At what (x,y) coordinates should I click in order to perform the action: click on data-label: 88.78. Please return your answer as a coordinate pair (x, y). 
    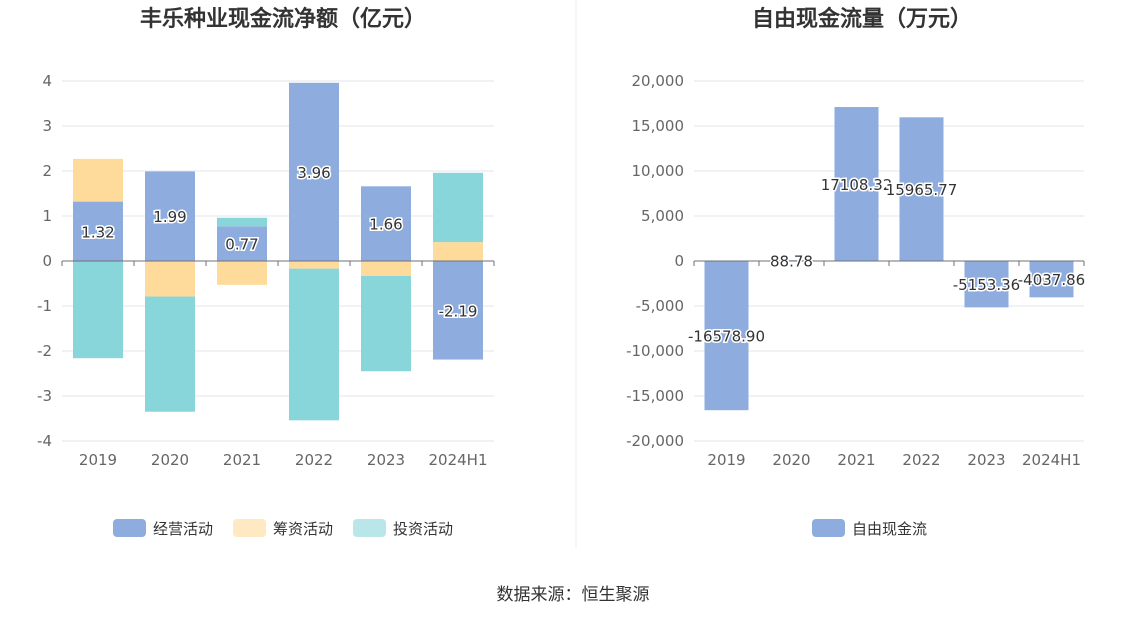
    Looking at the image, I should click on (791, 262).